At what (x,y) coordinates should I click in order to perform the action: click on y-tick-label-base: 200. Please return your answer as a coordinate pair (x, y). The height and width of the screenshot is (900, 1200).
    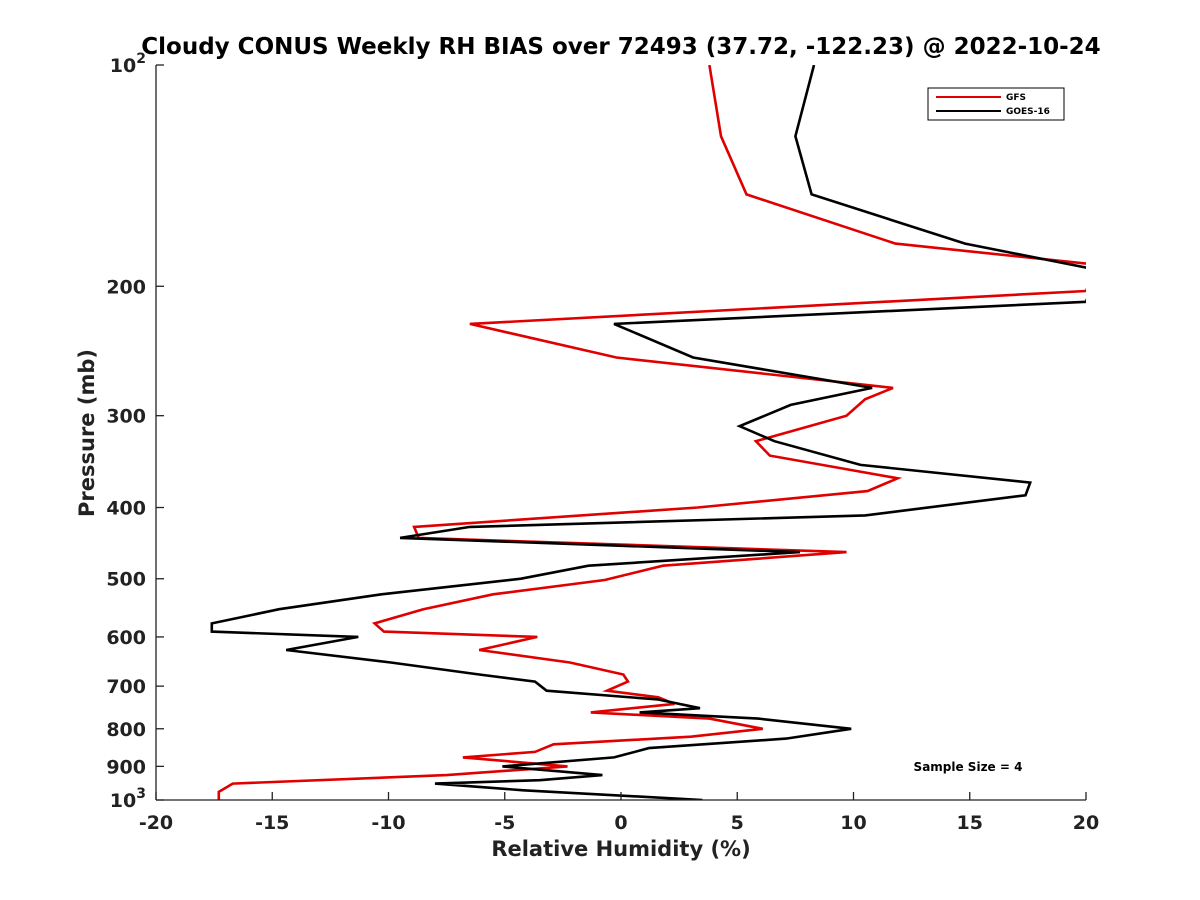
    Looking at the image, I should click on (126, 287).